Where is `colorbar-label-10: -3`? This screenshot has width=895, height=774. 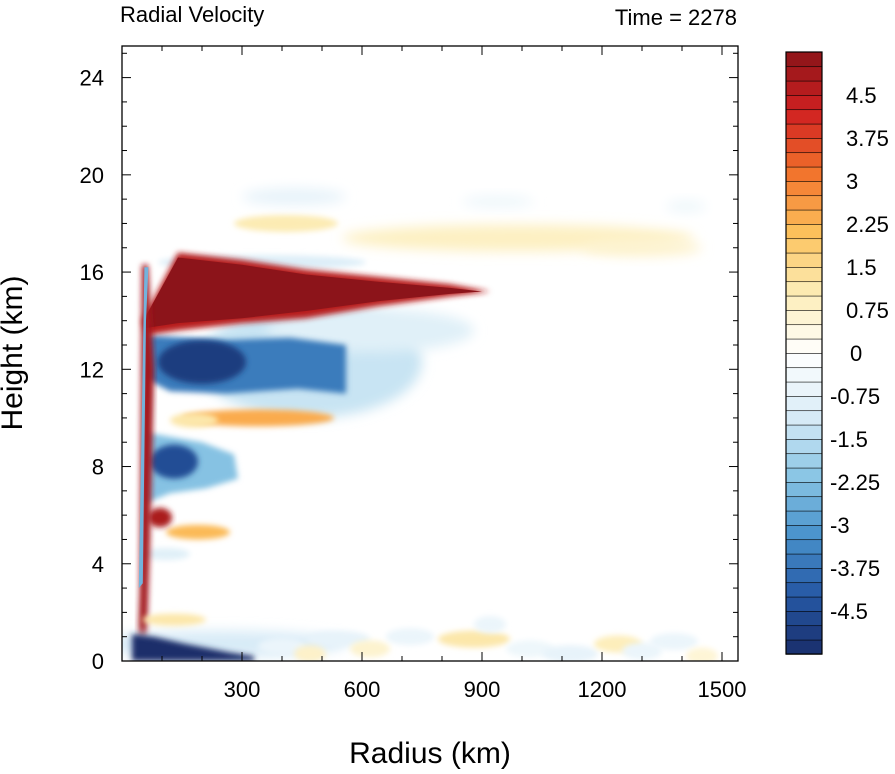
colorbar-label-10: -3 is located at coordinates (840, 525).